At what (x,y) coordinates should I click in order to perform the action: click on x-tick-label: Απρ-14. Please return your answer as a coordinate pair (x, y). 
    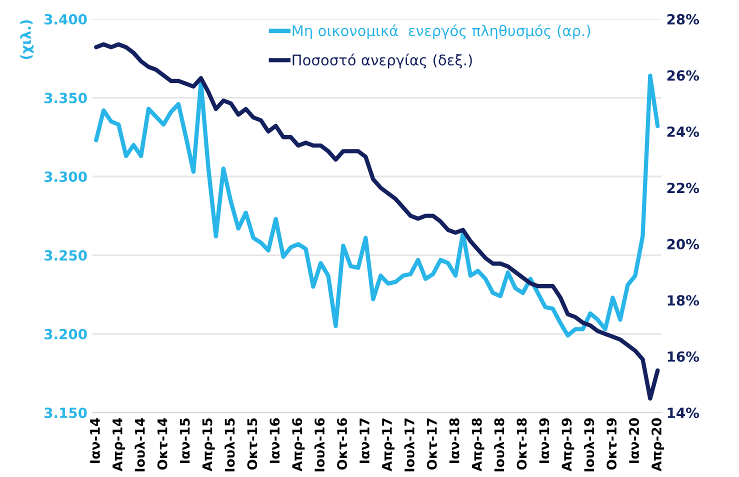
    Looking at the image, I should click on (118, 445).